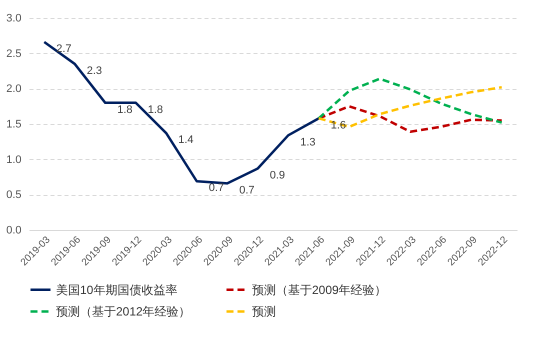 This screenshot has height=343, width=554. I want to click on legend-label: 美国10年期国债收益率, so click(117, 289).